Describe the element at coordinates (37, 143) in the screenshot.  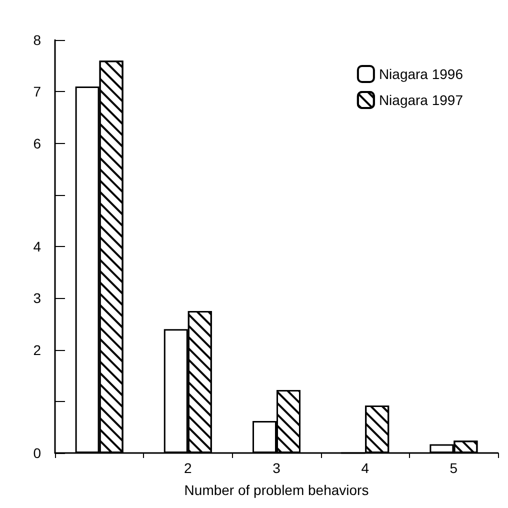
I see `y-tick-label: 6` at that location.